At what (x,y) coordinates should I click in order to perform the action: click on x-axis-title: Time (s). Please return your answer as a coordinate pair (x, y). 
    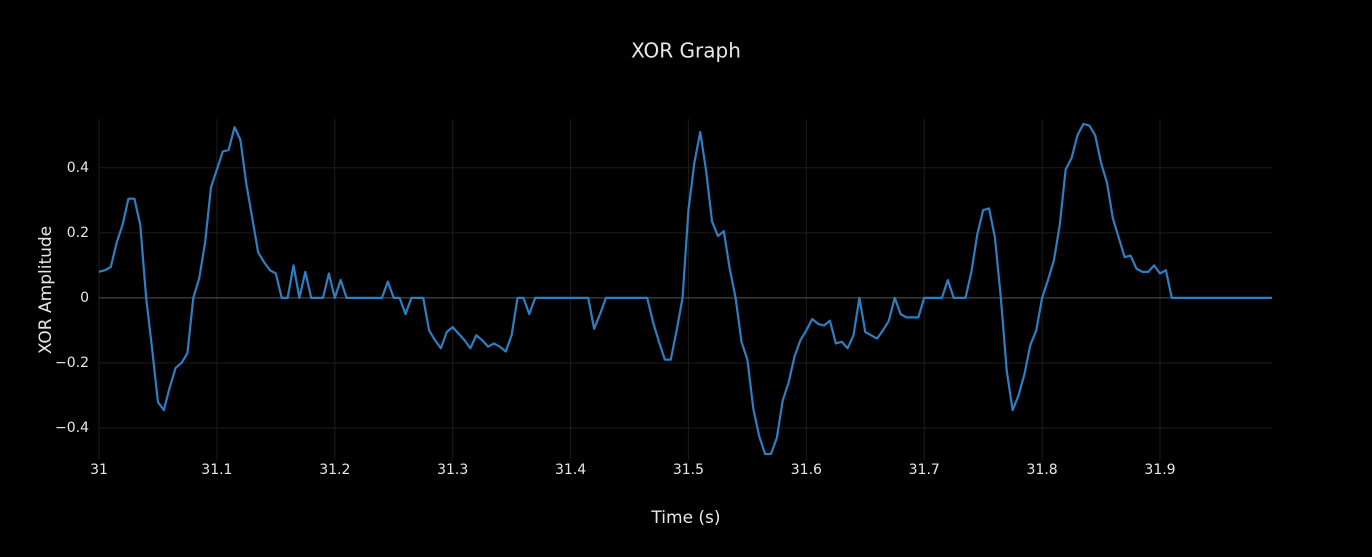
    Looking at the image, I should click on (685, 518).